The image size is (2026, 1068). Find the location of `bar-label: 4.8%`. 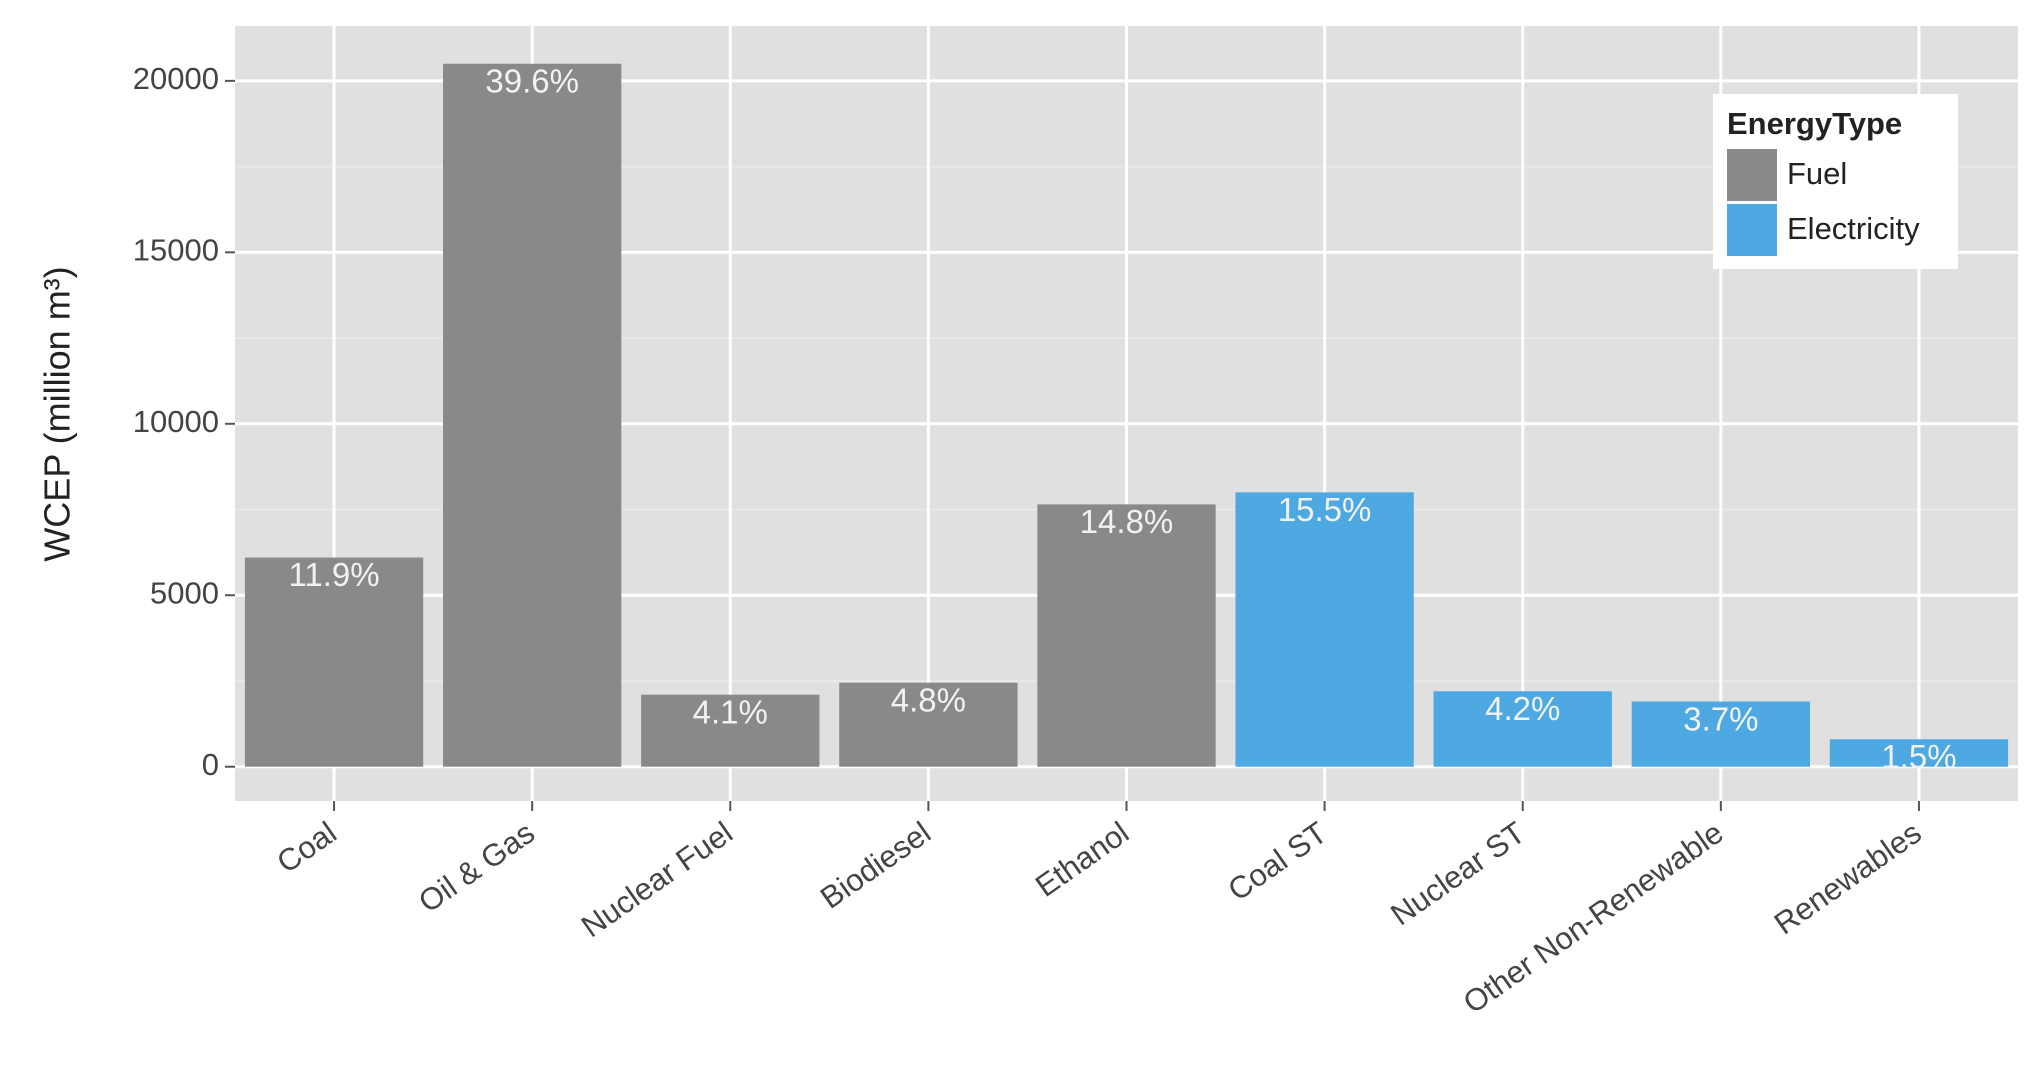

bar-label: 4.8% is located at coordinates (928, 699).